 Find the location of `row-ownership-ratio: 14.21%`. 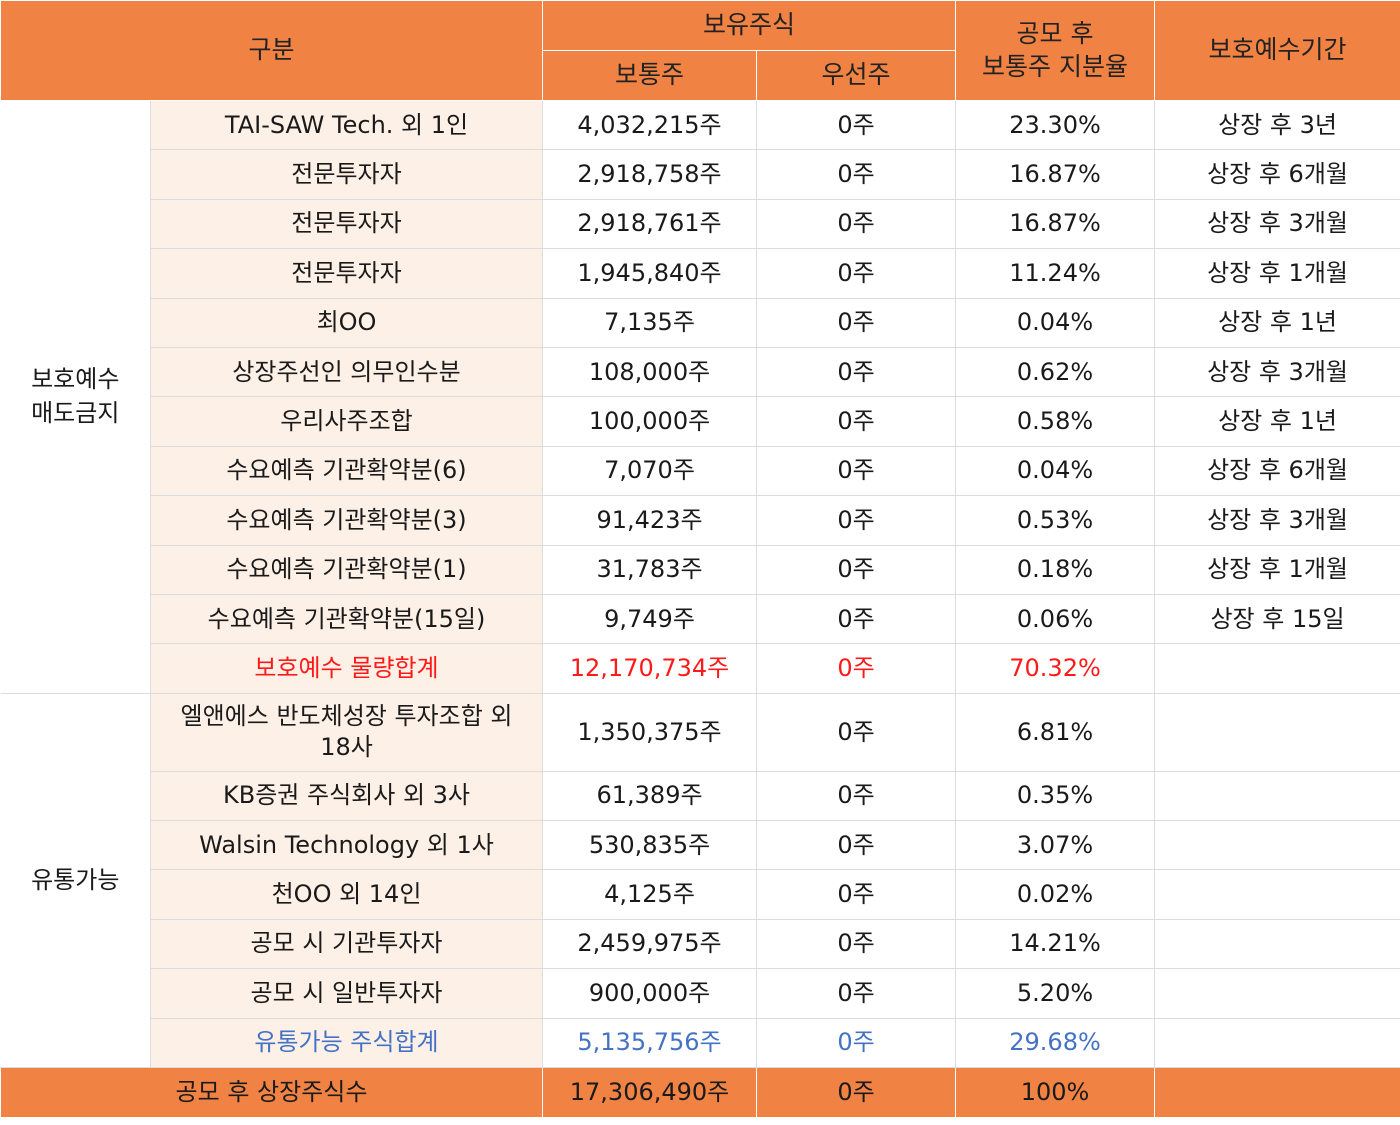

row-ownership-ratio: 14.21% is located at coordinates (1055, 944).